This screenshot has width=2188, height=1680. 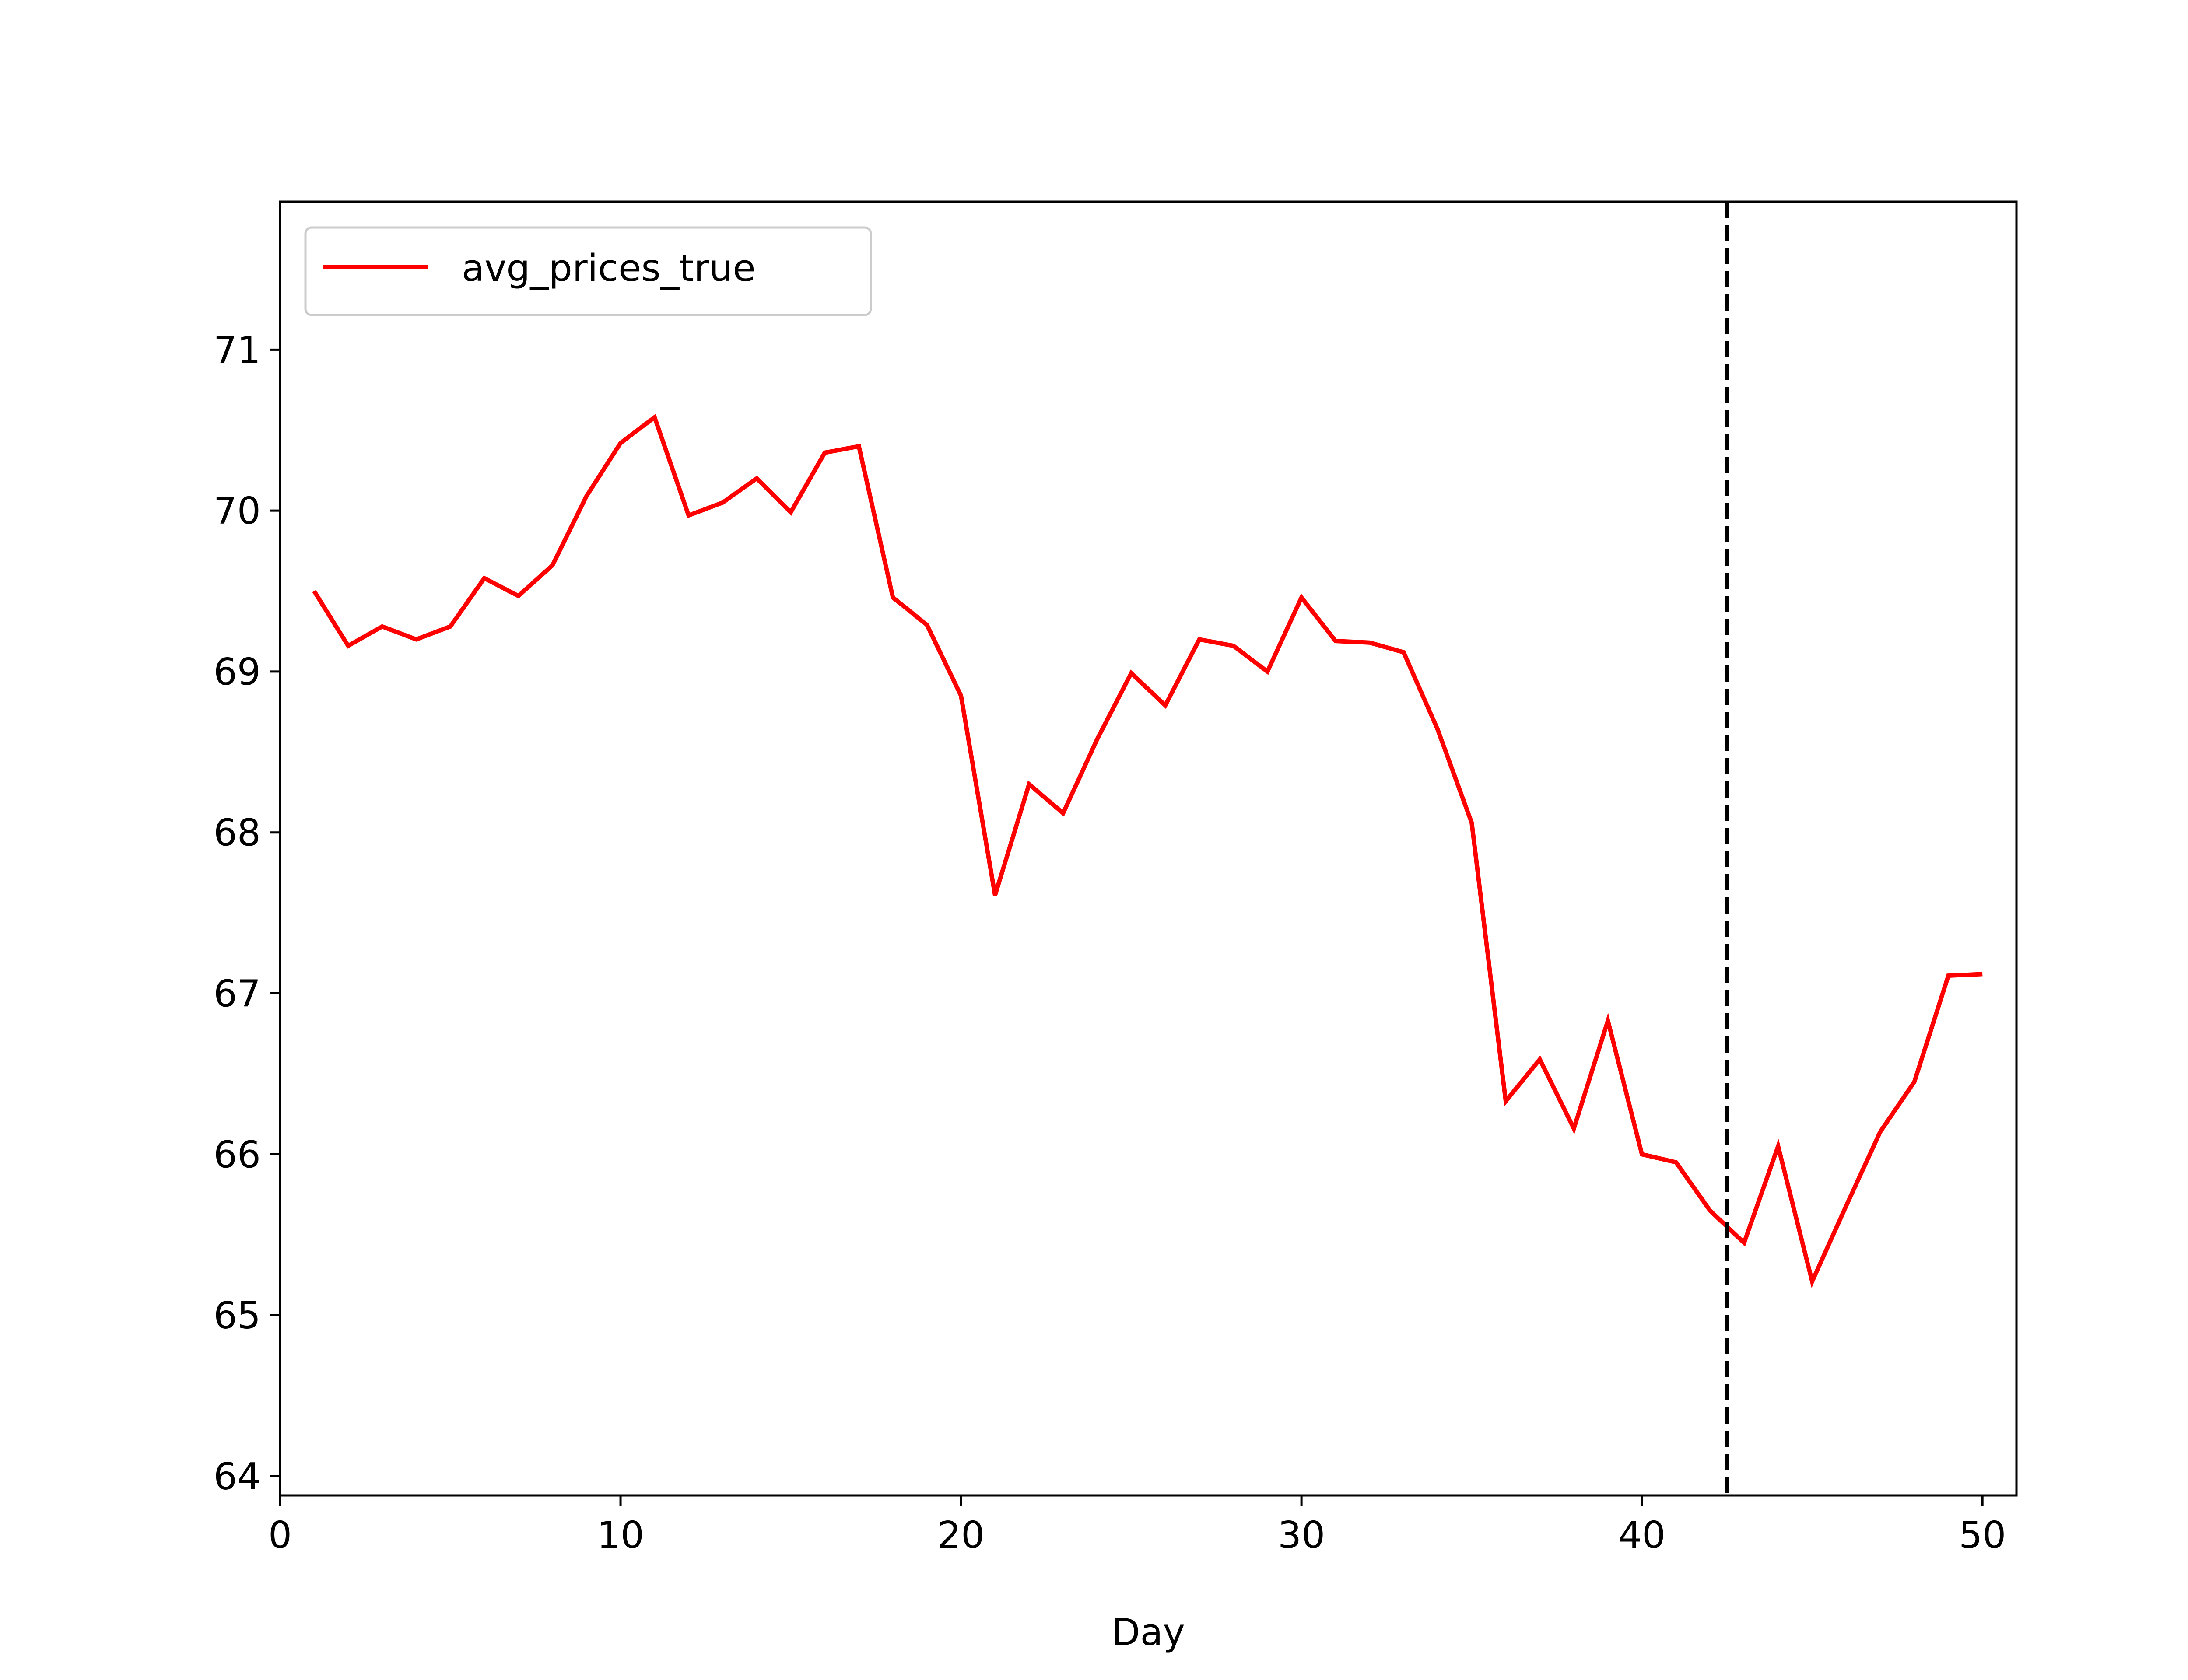 What do you see at coordinates (238, 511) in the screenshot?
I see `y-tick-label: 70` at bounding box center [238, 511].